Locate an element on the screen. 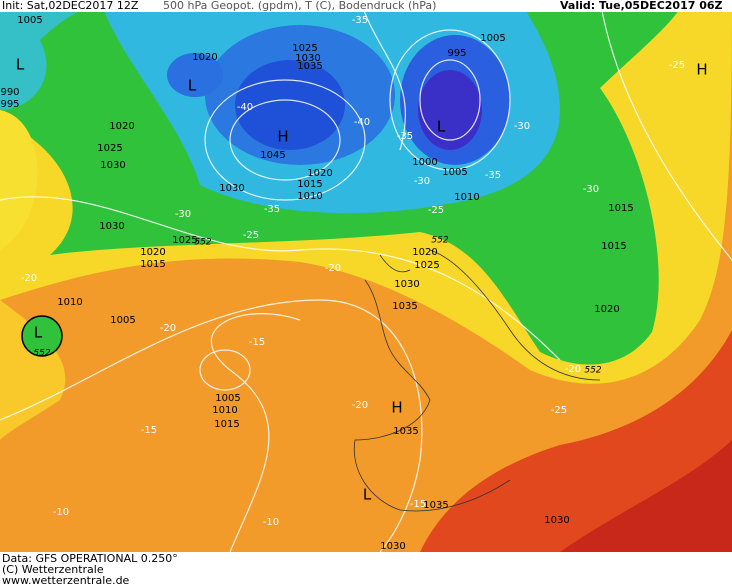 The image size is (732, 587). url: www.wetterzentrale.de is located at coordinates (66, 580).